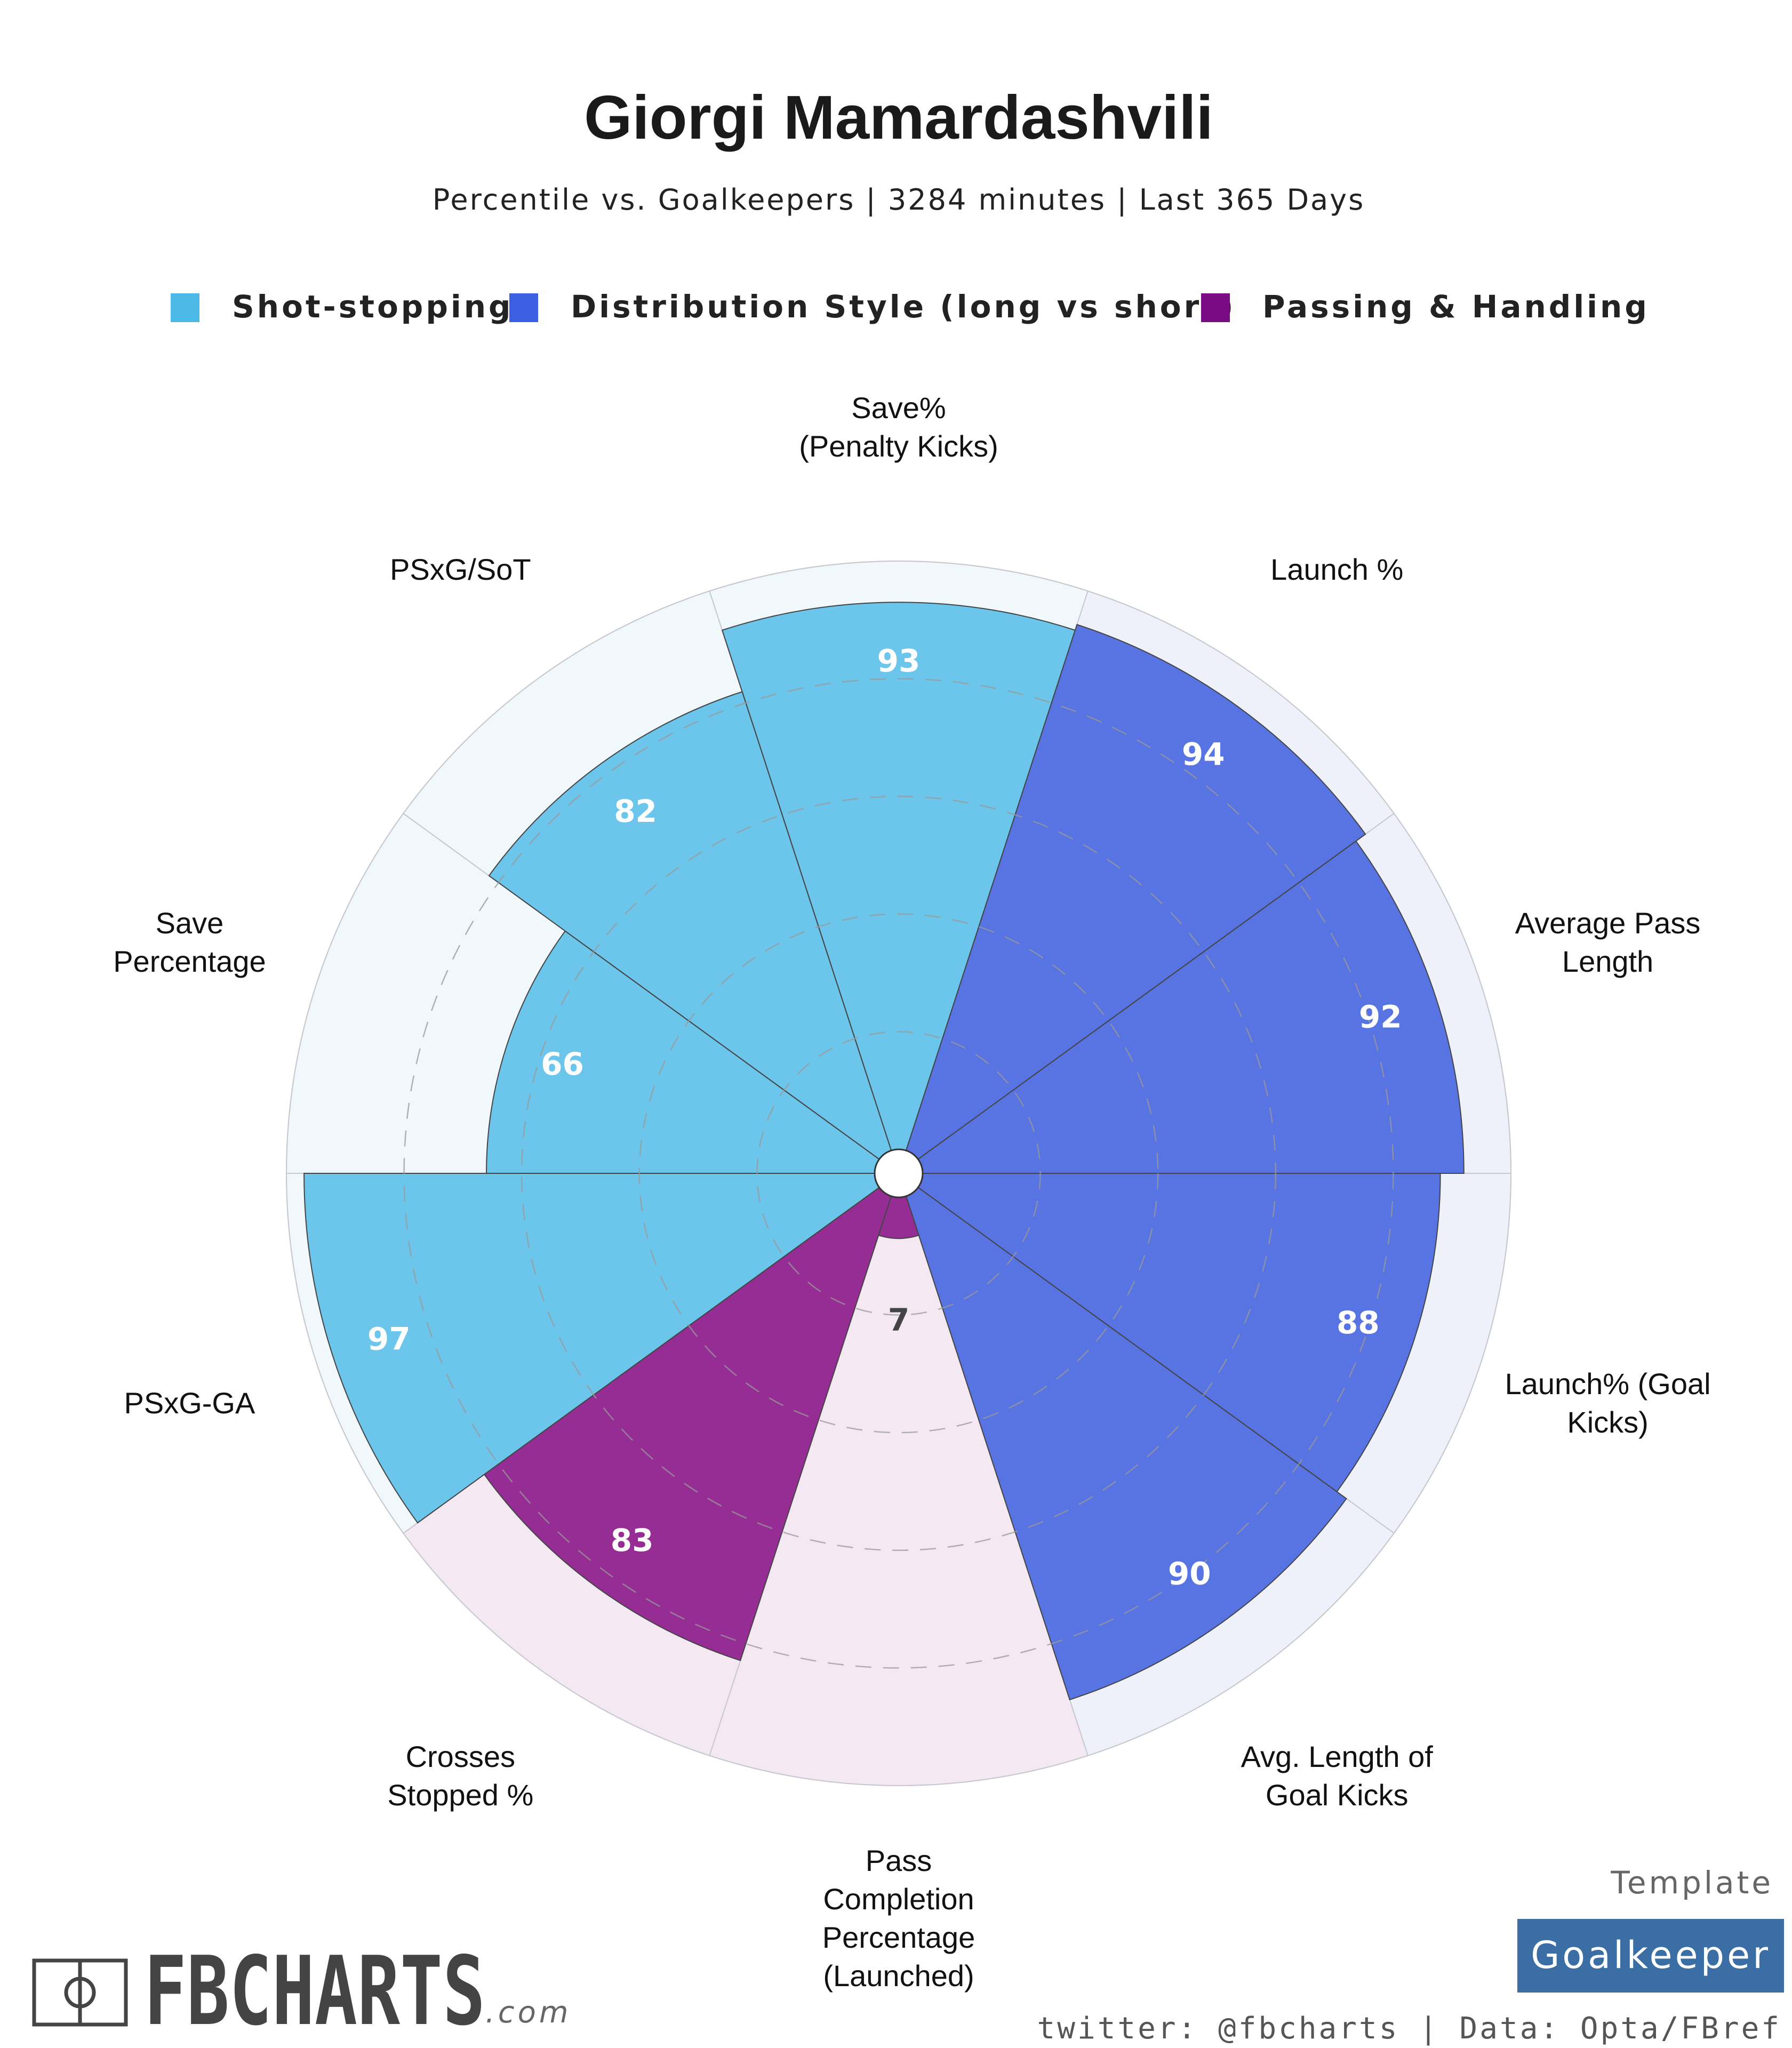  What do you see at coordinates (1189, 1574) in the screenshot?
I see `value-label: 90` at bounding box center [1189, 1574].